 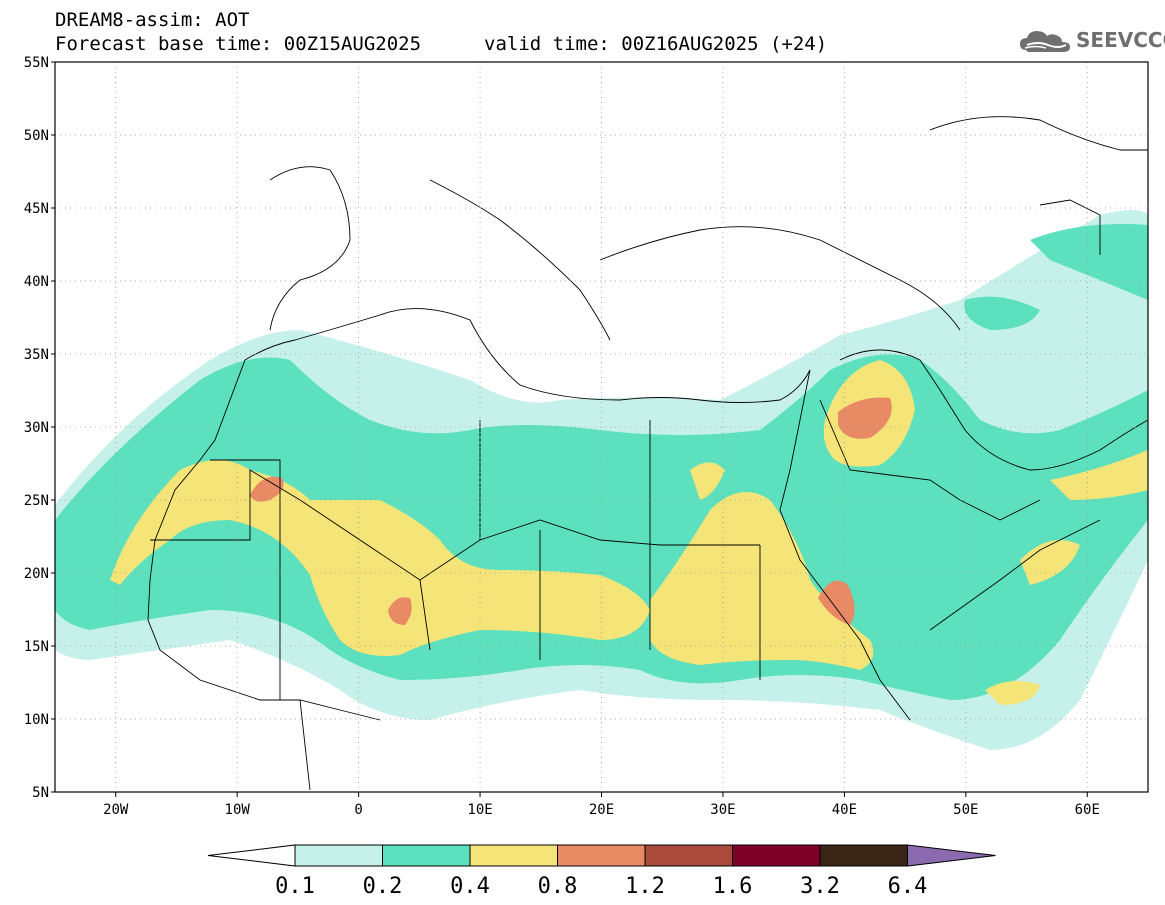 What do you see at coordinates (36, 647) in the screenshot?
I see `lat-label: 15N` at bounding box center [36, 647].